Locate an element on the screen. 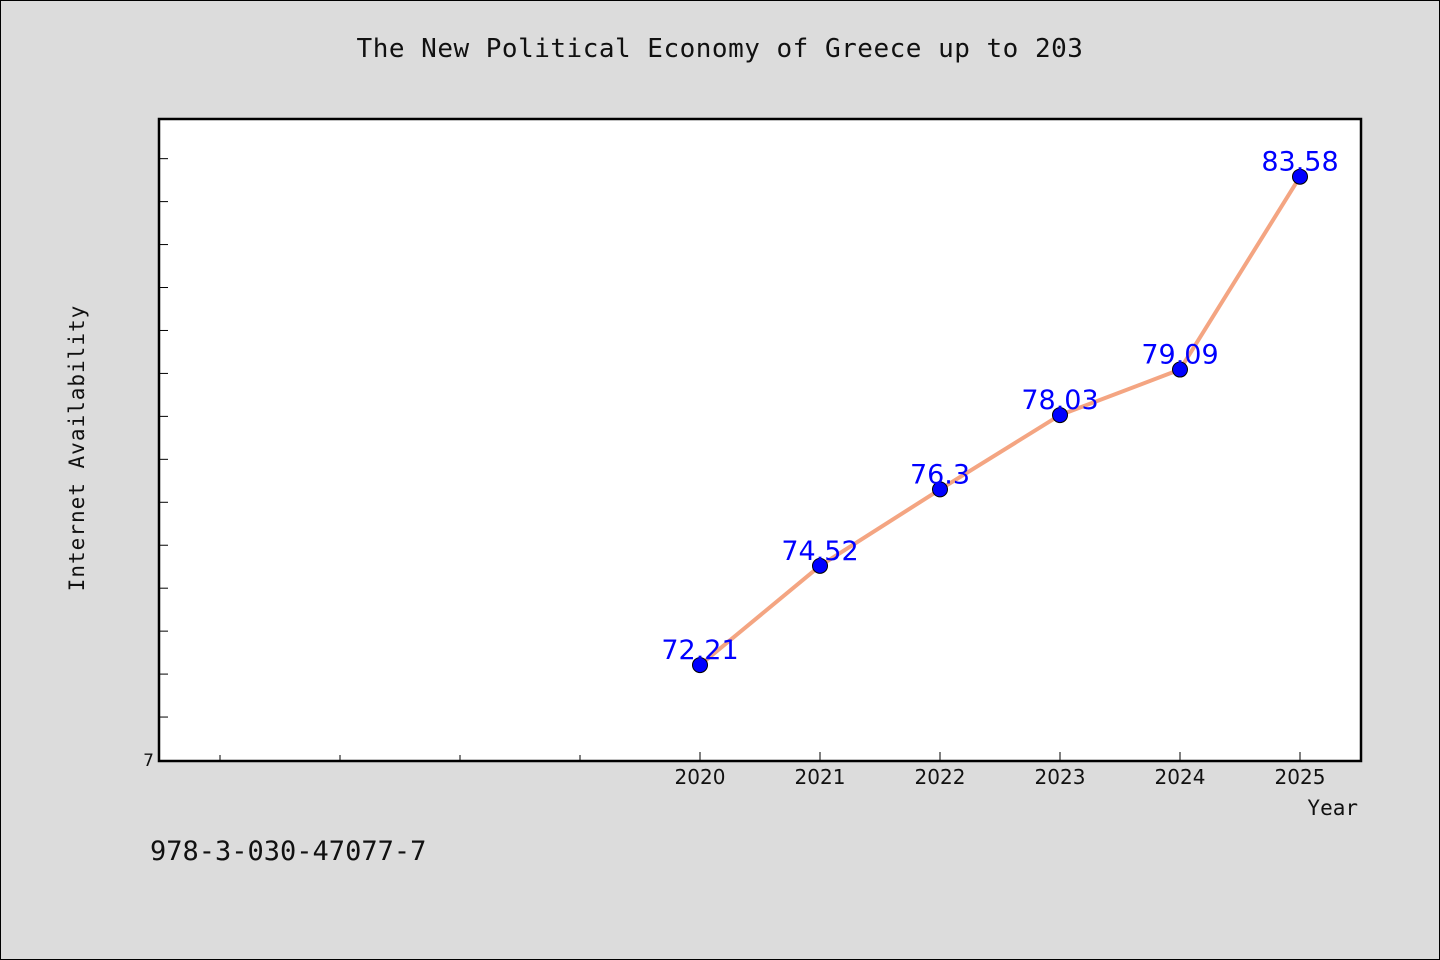  data-label: 76.3 is located at coordinates (940, 474).